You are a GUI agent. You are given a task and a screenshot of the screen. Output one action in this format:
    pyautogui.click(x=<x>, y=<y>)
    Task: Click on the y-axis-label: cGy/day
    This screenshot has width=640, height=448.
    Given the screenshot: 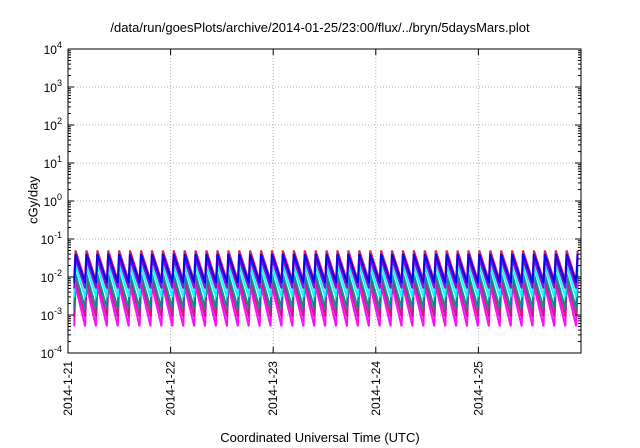 What is the action you would take?
    pyautogui.click(x=33, y=200)
    